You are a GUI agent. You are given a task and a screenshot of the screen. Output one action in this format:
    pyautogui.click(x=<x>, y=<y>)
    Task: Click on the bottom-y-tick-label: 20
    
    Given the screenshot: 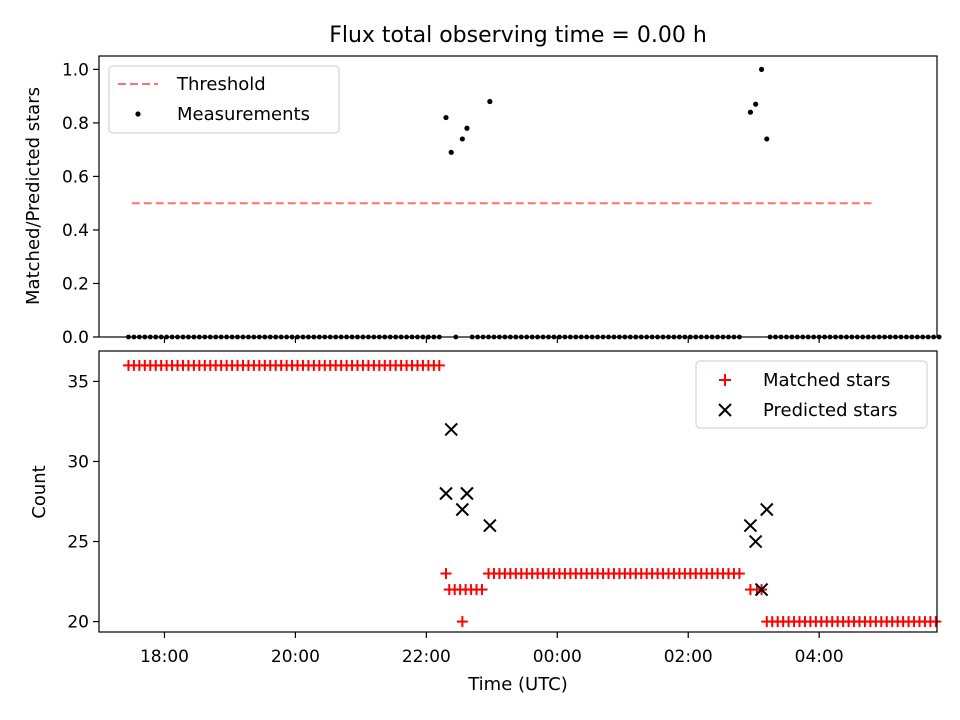 What is the action you would take?
    pyautogui.click(x=78, y=623)
    